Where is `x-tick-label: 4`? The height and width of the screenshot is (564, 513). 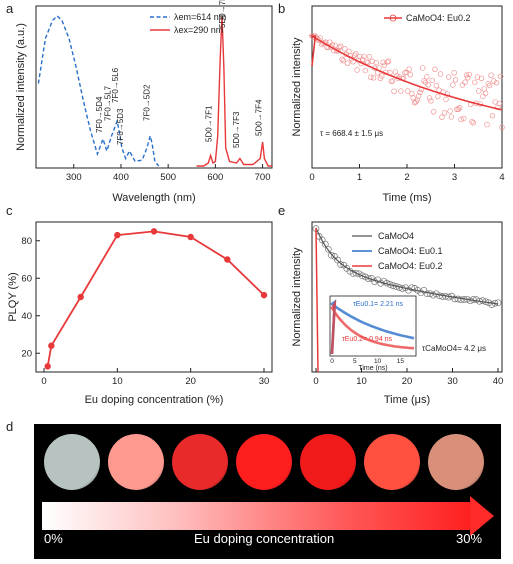
x-tick-label: 4 is located at coordinates (501, 177).